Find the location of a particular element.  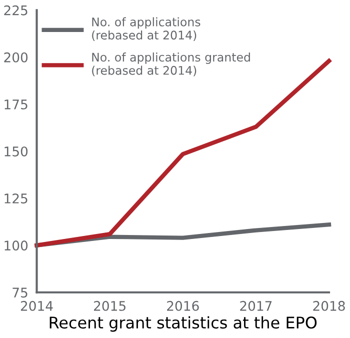

x-tick-label: 2018 is located at coordinates (329, 305).